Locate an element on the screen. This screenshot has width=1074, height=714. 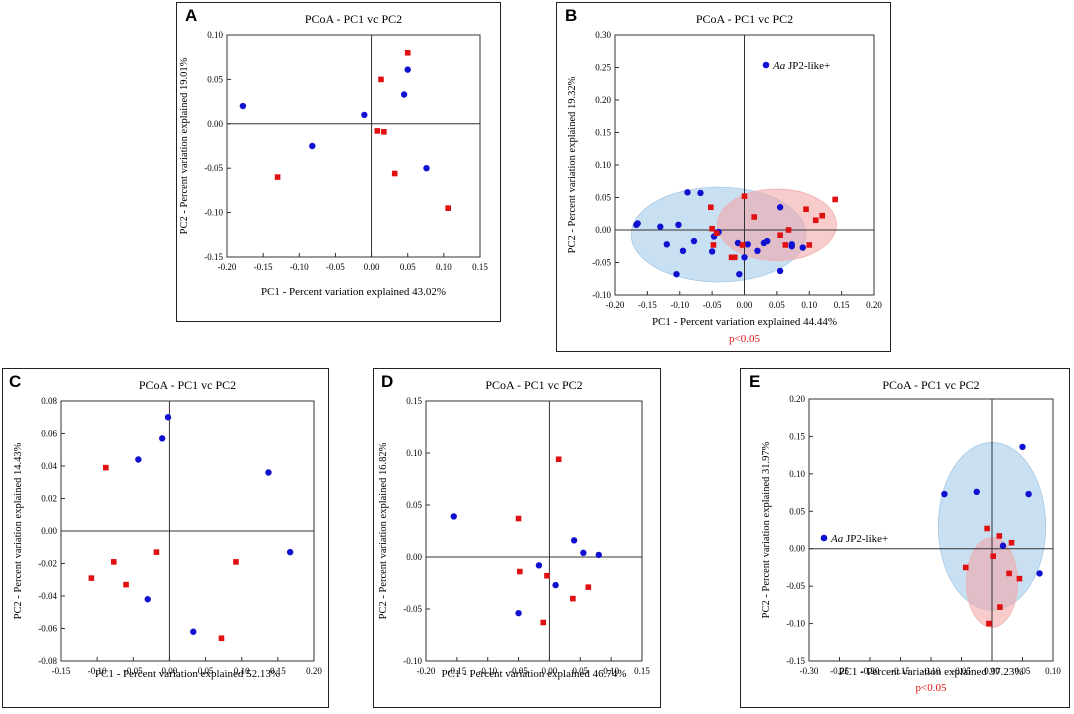
x-axis-label: PC1 - Percent variation explained 43.02% is located at coordinates (353, 292).